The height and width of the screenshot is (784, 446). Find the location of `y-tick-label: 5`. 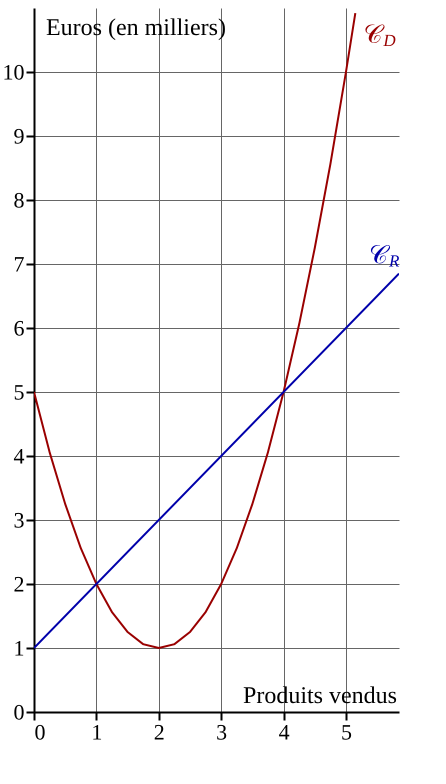

y-tick-label: 5 is located at coordinates (19, 392).